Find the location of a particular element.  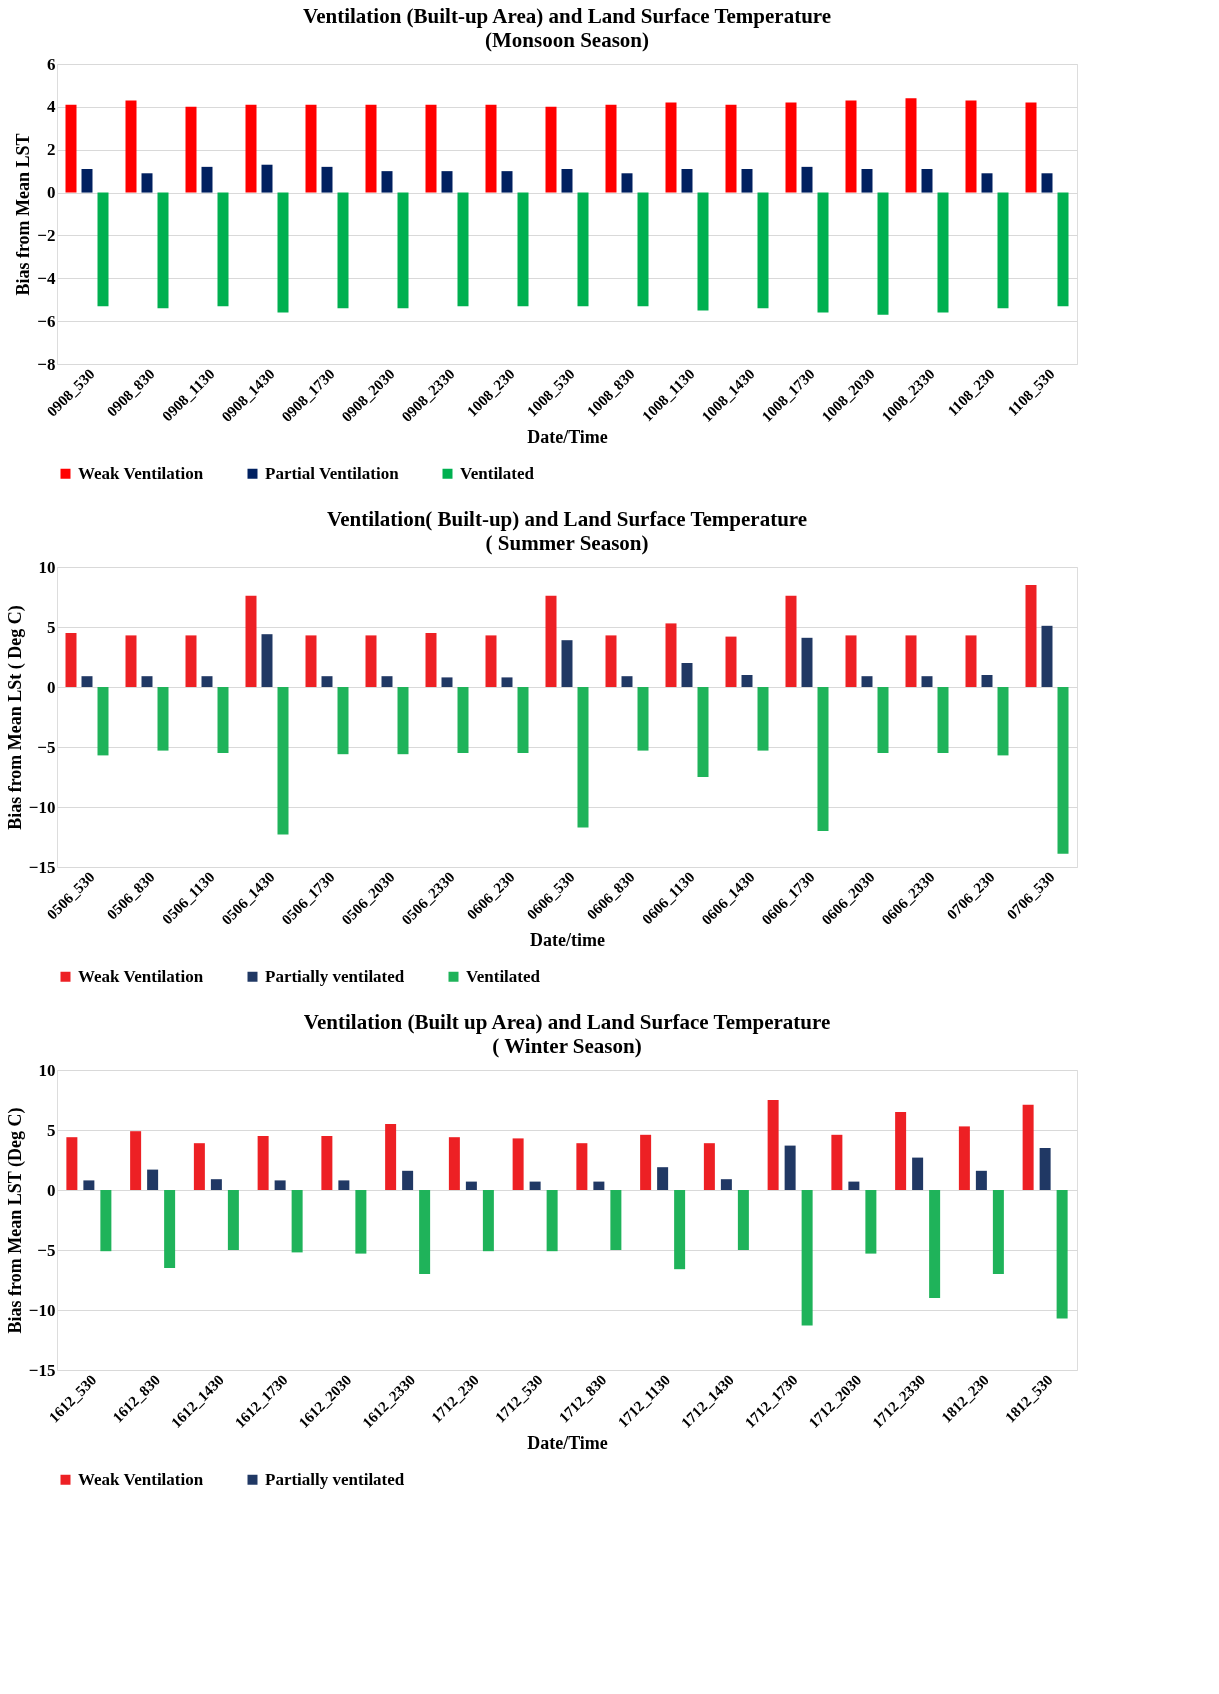

y-axis-title: Bias from Mean LSt ( Deg C) is located at coordinates (15, 717).